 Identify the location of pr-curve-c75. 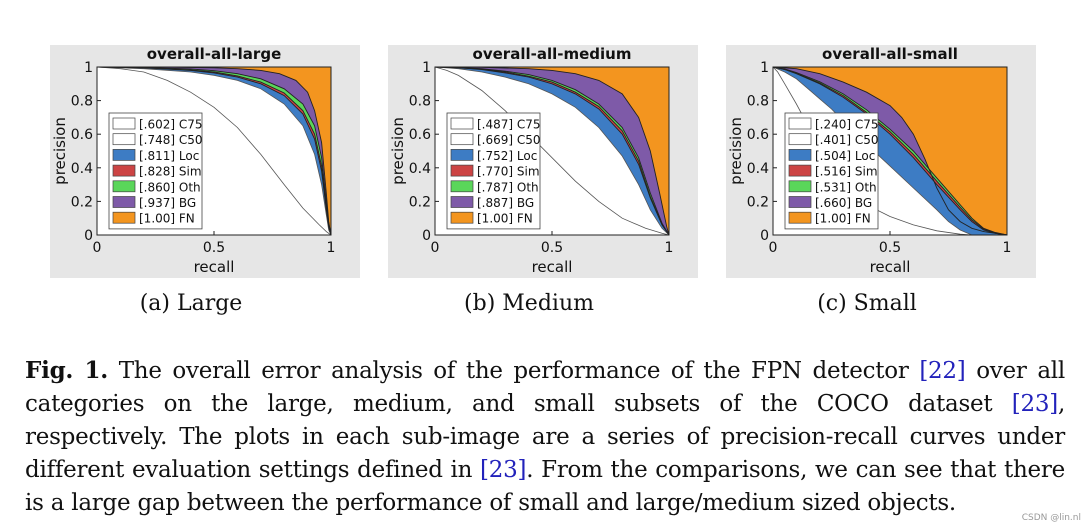
(214, 151).